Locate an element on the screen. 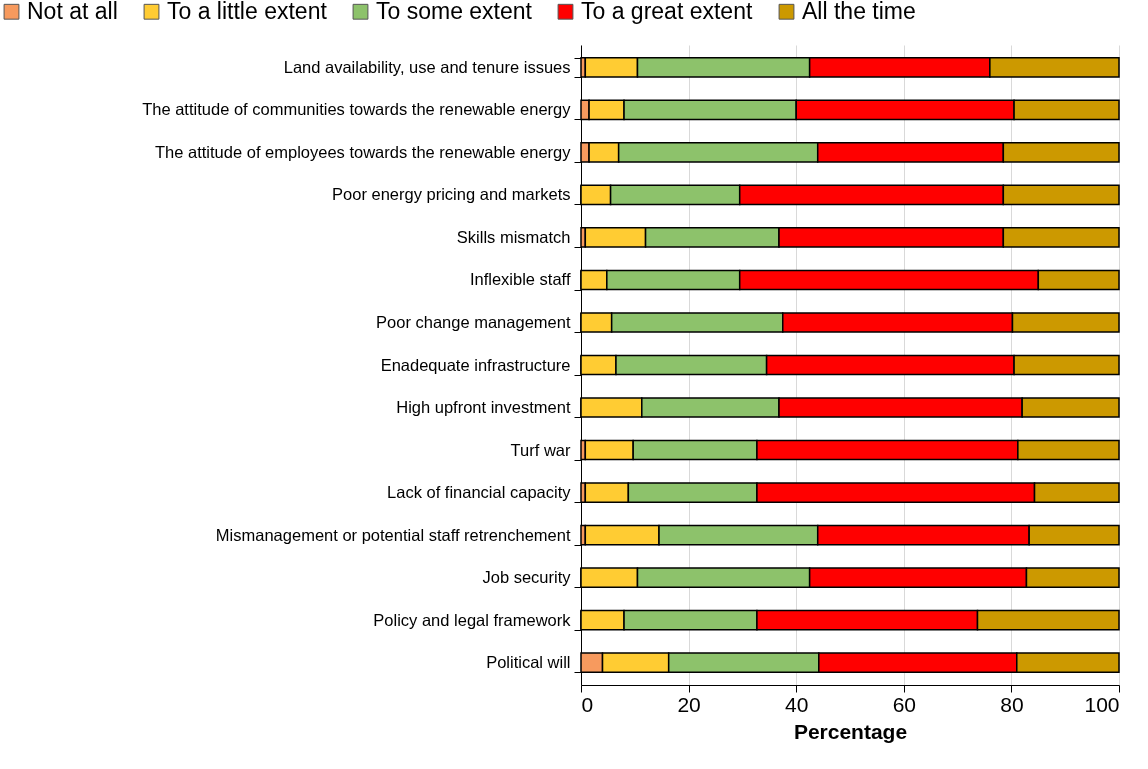 The width and height of the screenshot is (1148, 769). y-tick-label: Skills mismatch is located at coordinates (513, 236).